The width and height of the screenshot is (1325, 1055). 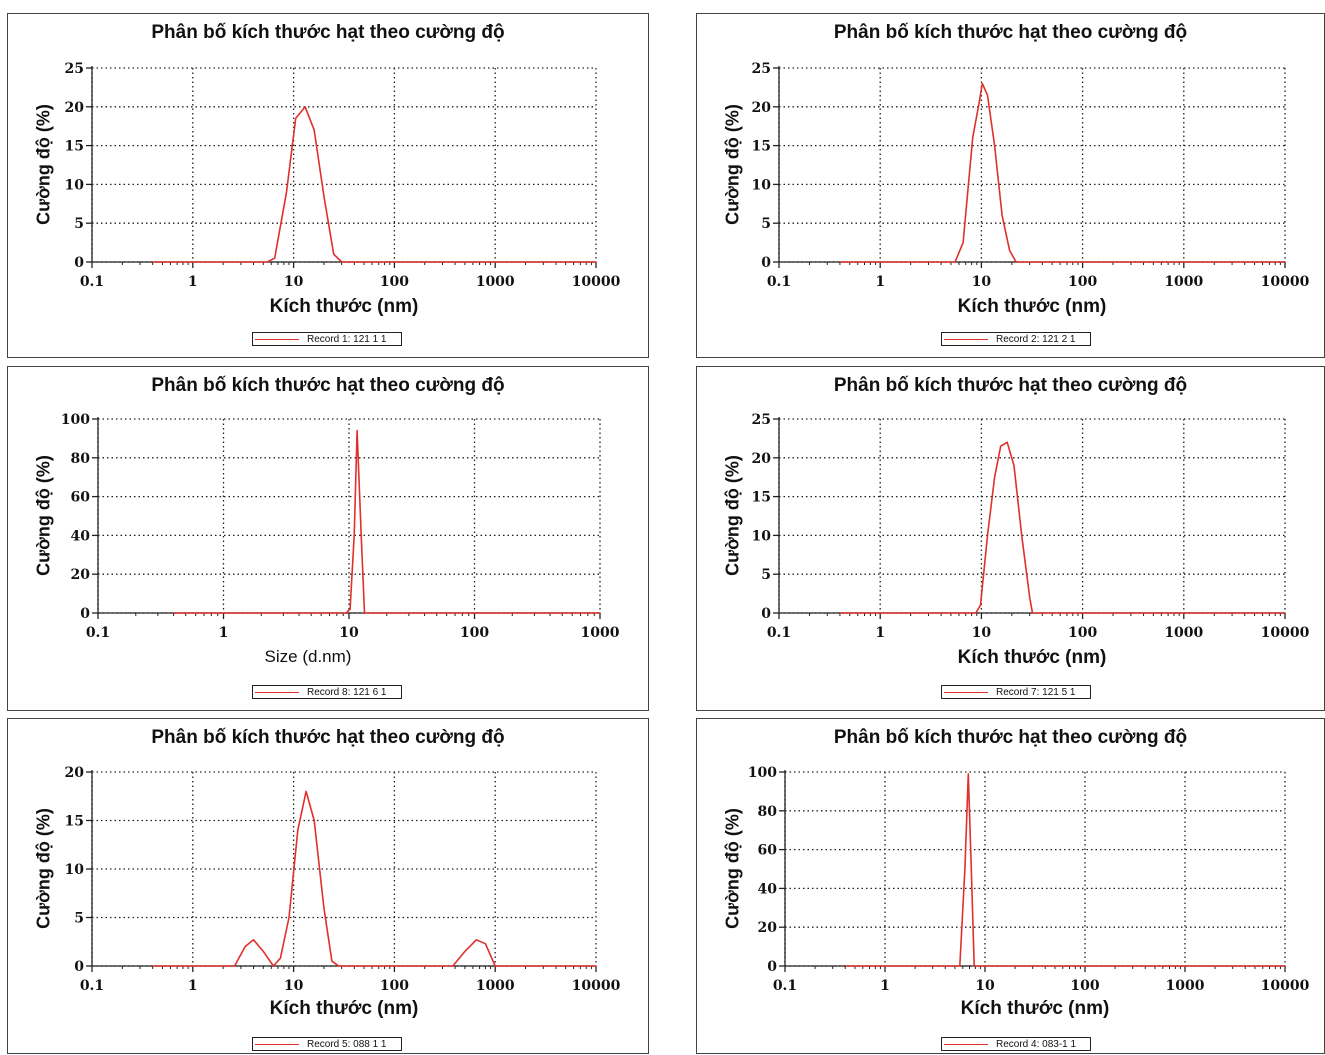 What do you see at coordinates (347, 339) in the screenshot?
I see `legend-label: Record 1: 121 1 1` at bounding box center [347, 339].